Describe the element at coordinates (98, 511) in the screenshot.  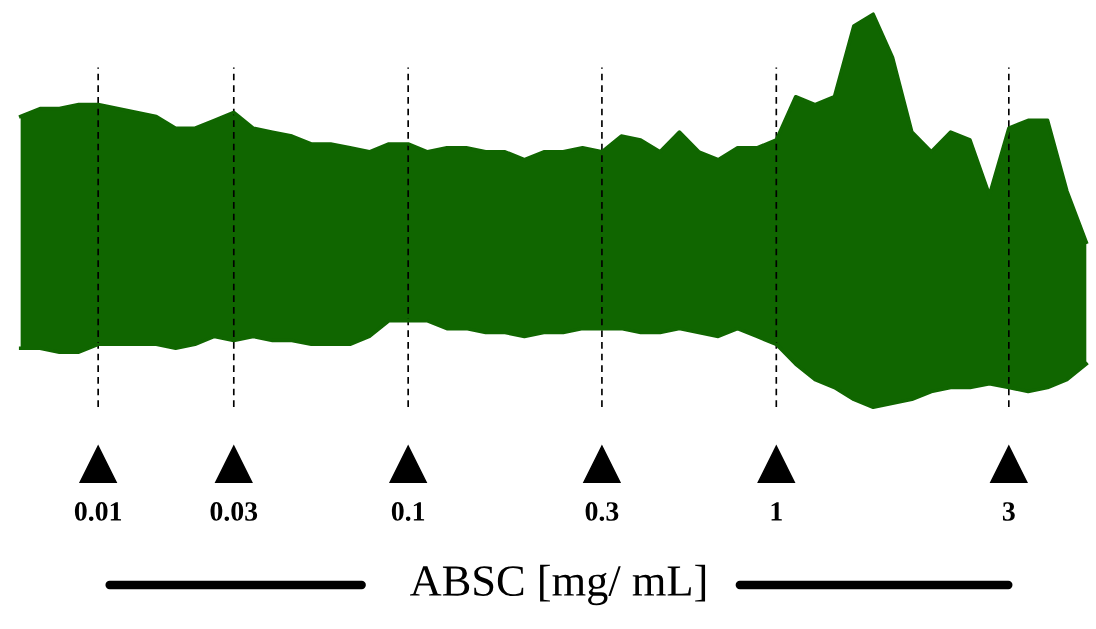
I see `x-tick-label: 0.01` at that location.